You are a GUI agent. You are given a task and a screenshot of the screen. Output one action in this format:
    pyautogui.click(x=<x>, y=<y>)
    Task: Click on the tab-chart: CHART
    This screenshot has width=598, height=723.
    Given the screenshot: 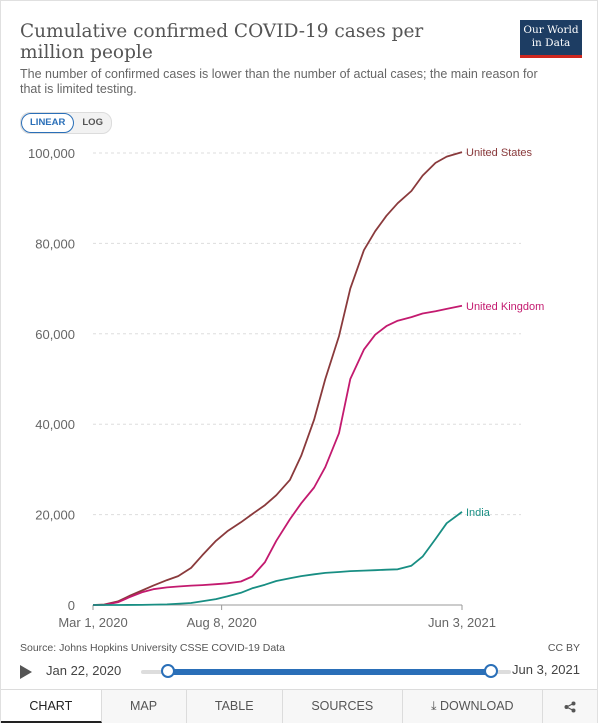 What is the action you would take?
    pyautogui.click(x=51, y=706)
    